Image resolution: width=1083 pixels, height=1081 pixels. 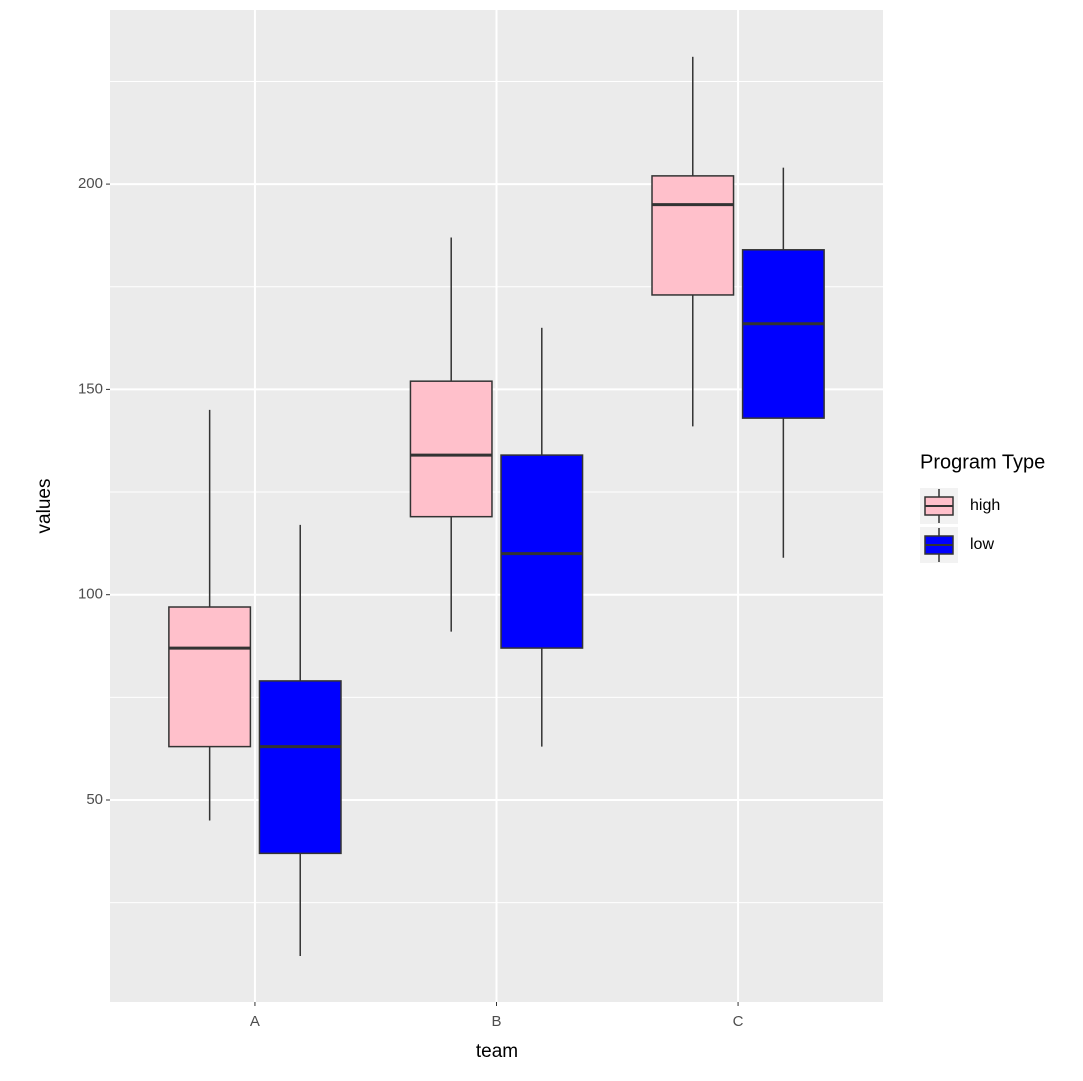 What do you see at coordinates (90, 594) in the screenshot?
I see `y-tick-label: 100` at bounding box center [90, 594].